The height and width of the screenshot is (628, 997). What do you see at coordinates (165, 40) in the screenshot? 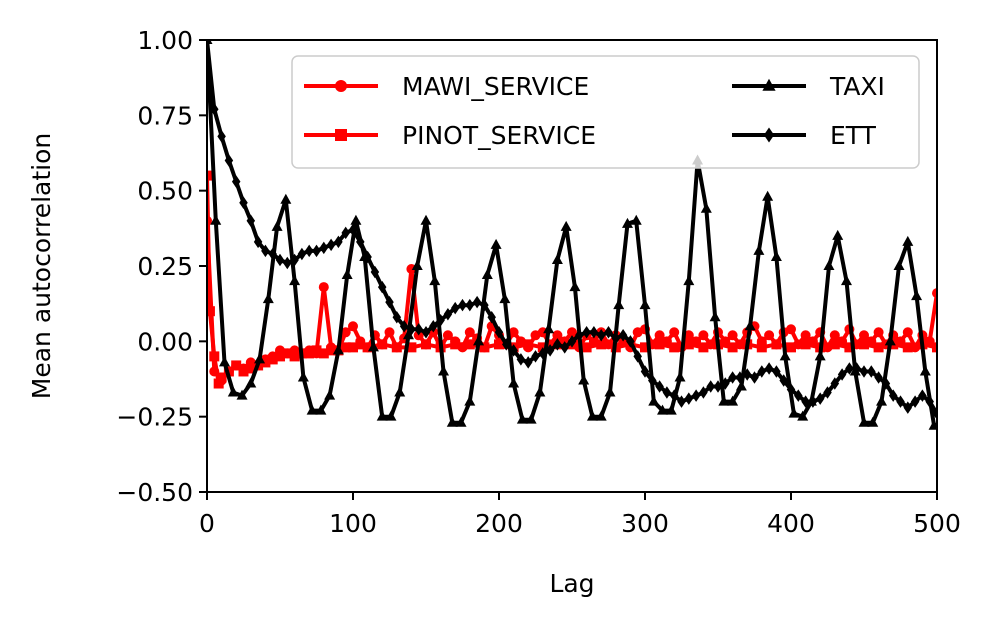
I see `y-tick-label: 1.00` at bounding box center [165, 40].